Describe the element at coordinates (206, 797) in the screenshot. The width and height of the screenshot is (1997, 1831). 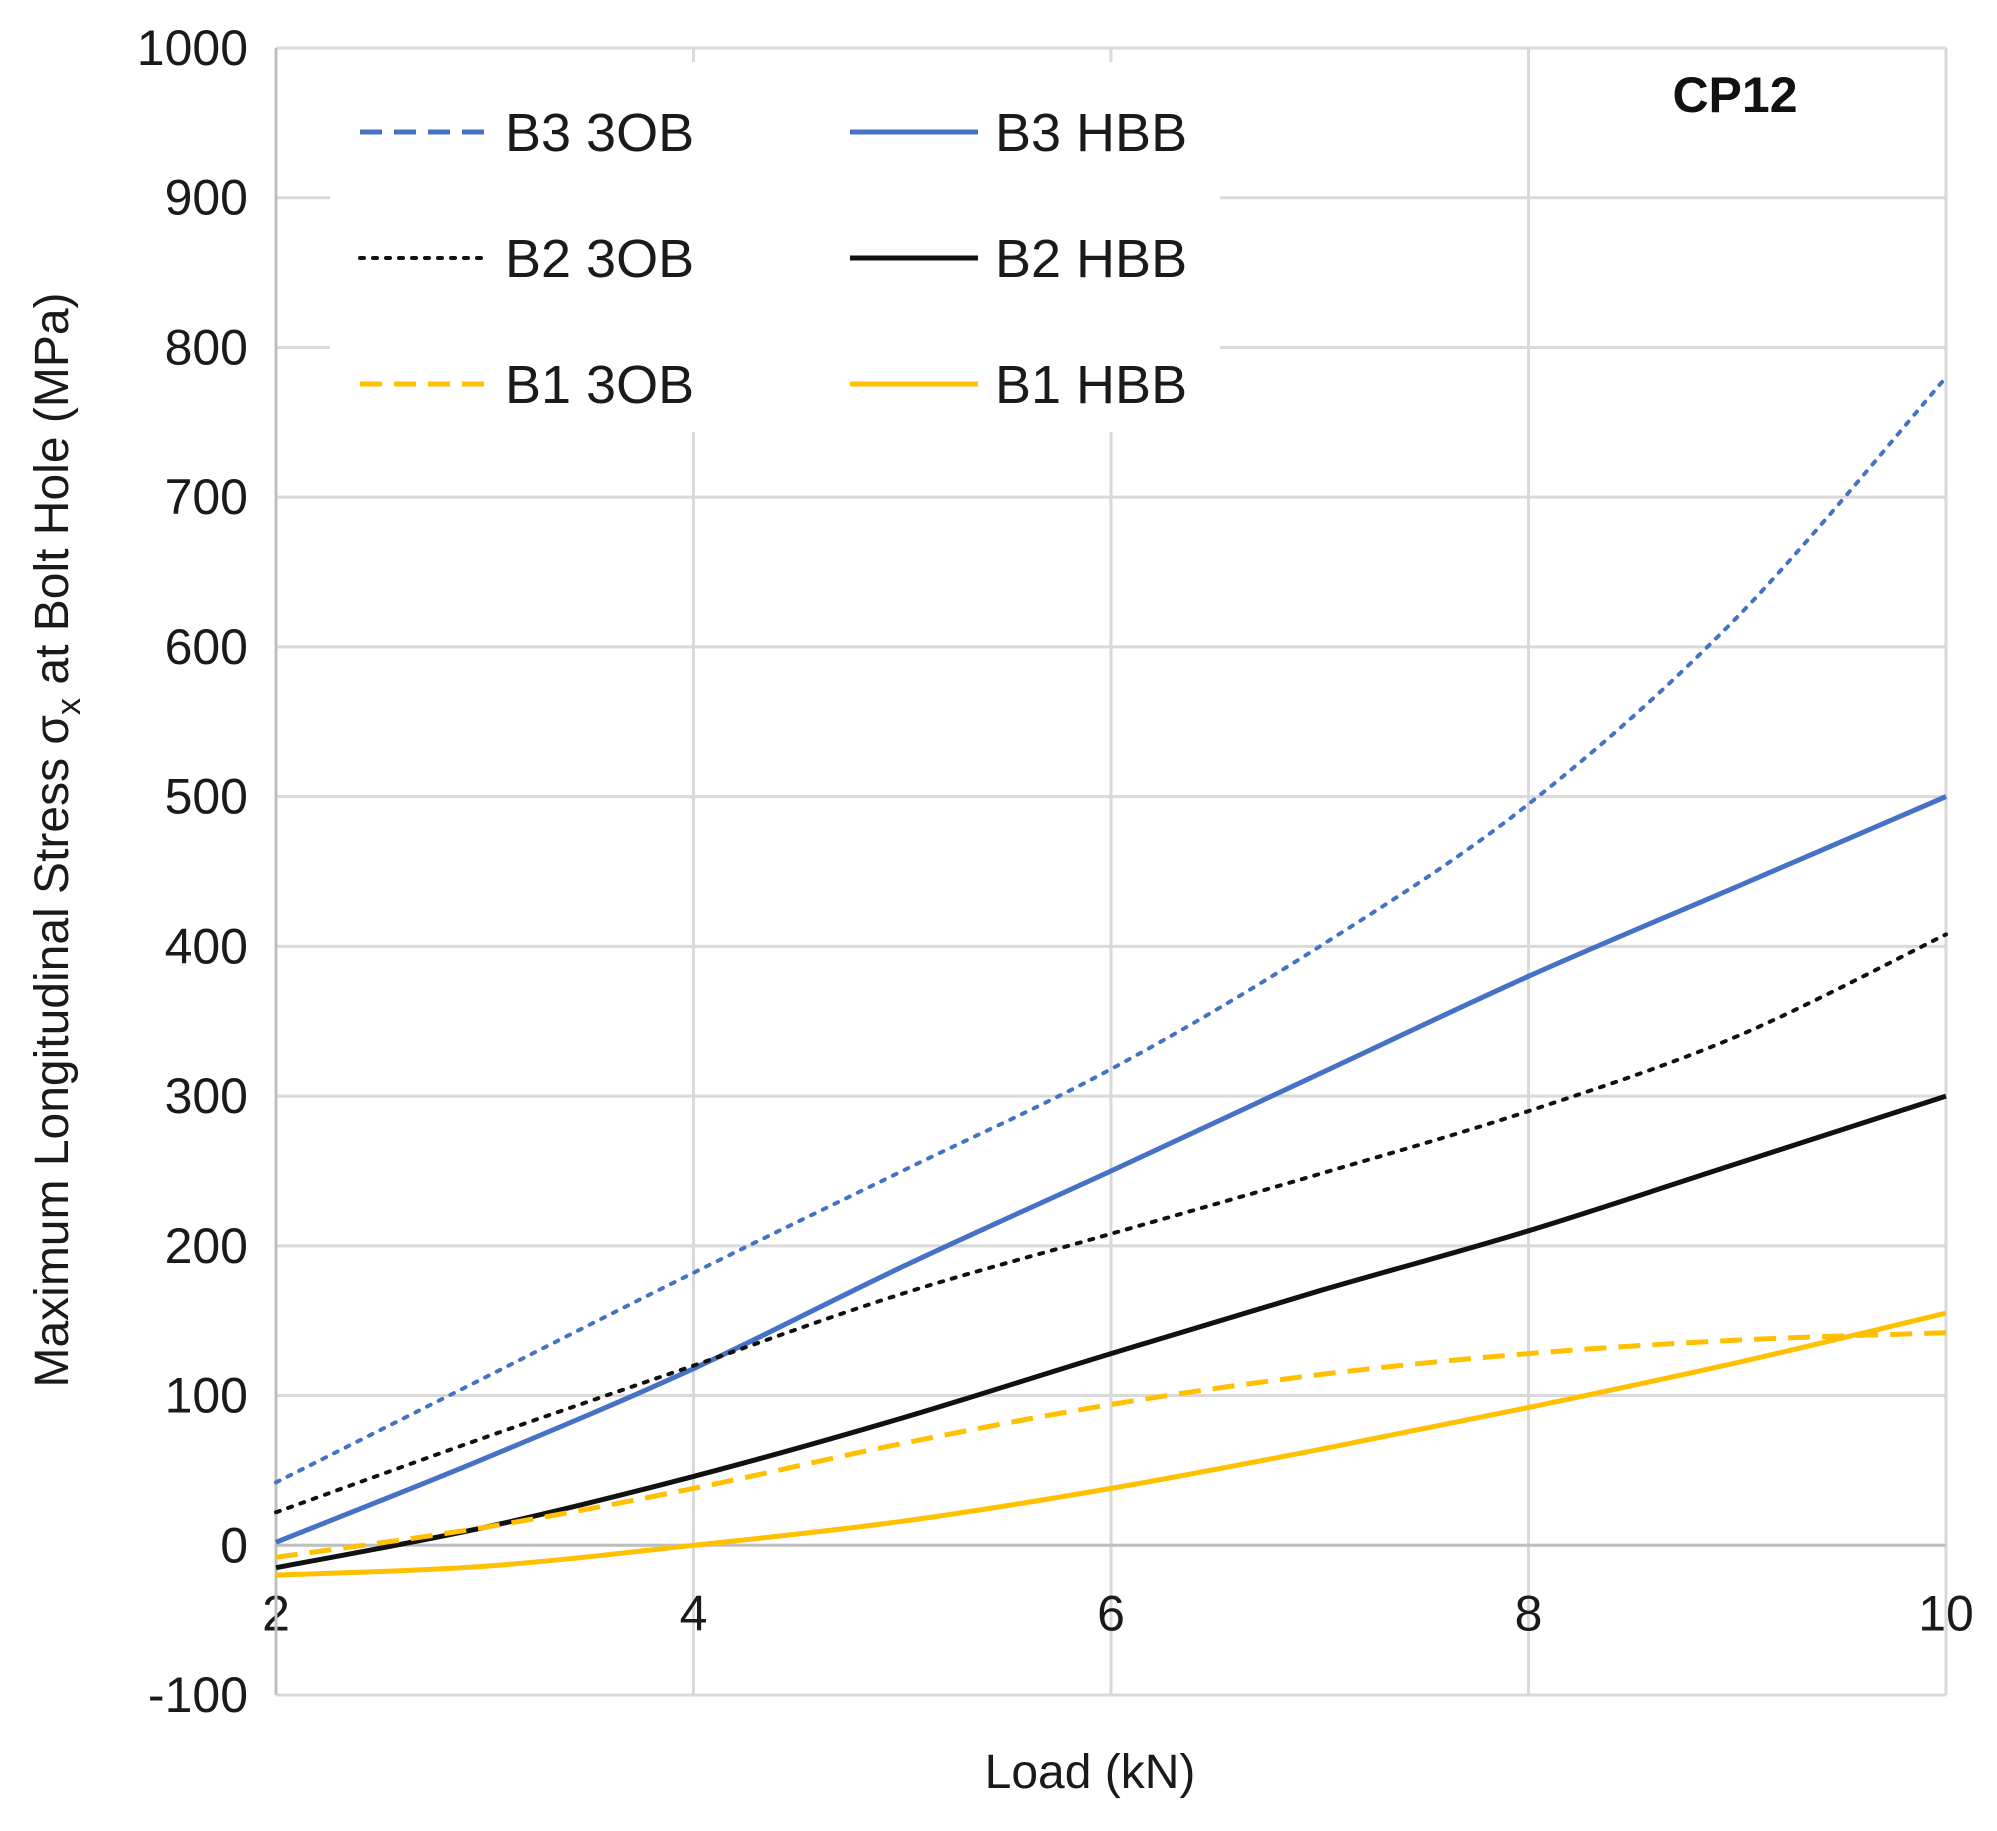
I see `y-tick-label: 500` at that location.